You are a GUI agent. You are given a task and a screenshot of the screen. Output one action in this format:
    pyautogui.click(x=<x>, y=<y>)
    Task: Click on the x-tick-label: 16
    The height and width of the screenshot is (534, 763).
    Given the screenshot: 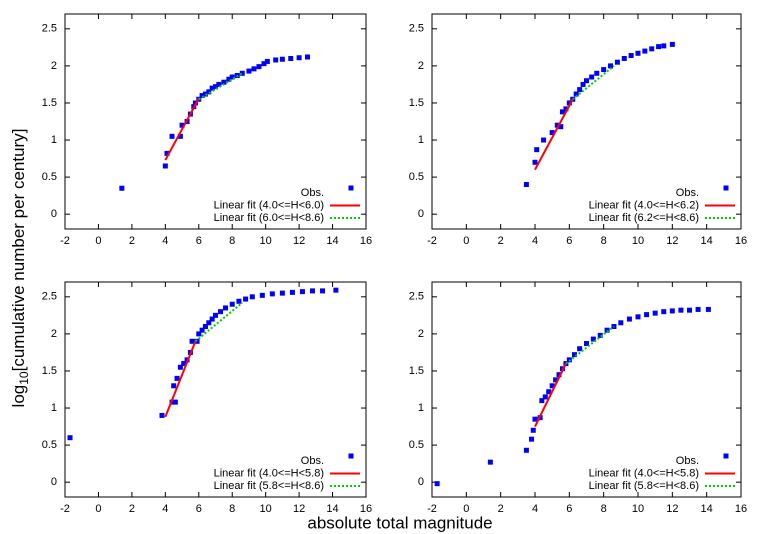 What is the action you would take?
    pyautogui.click(x=366, y=509)
    